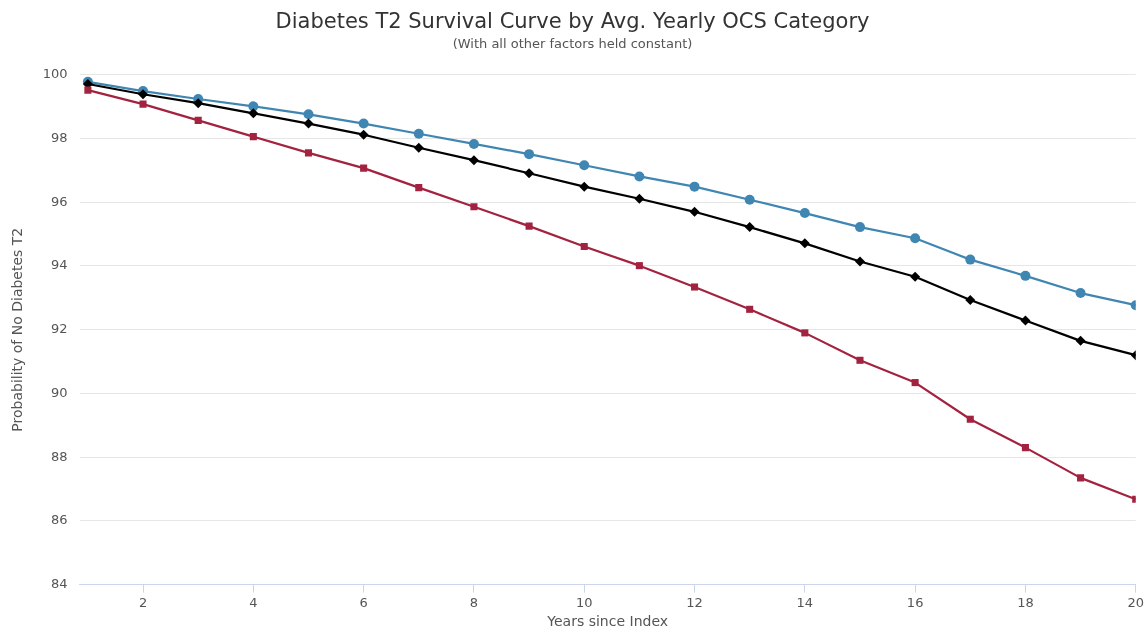  Describe the element at coordinates (59, 265) in the screenshot. I see `y-tick-label: 94` at that location.